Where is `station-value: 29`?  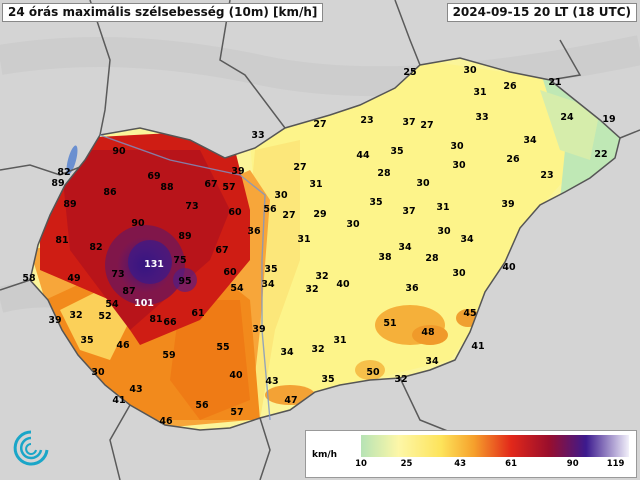 station-value: 29 is located at coordinates (320, 214).